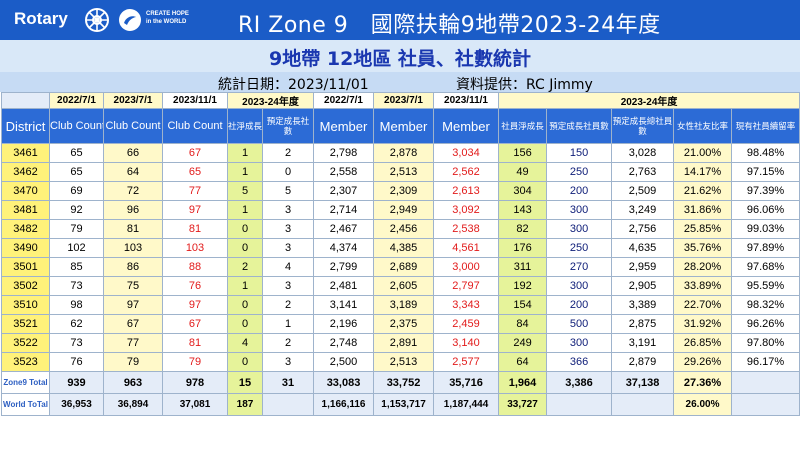 The width and height of the screenshot is (800, 450). What do you see at coordinates (76, 343) in the screenshot?
I see `table-cell: 73` at bounding box center [76, 343].